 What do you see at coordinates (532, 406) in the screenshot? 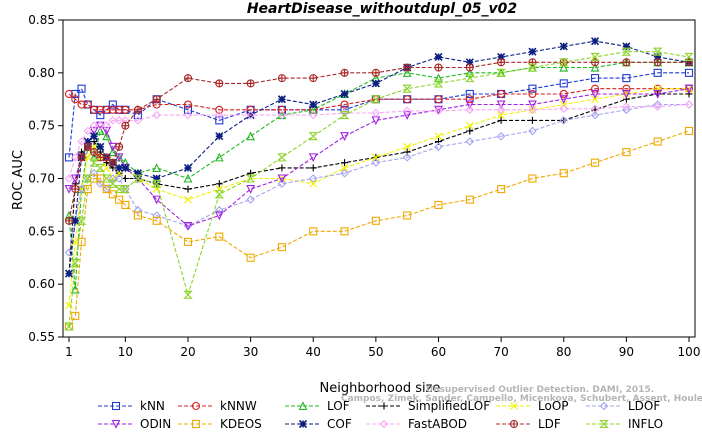
I see `legend-item-loop: LoOP` at bounding box center [532, 406].